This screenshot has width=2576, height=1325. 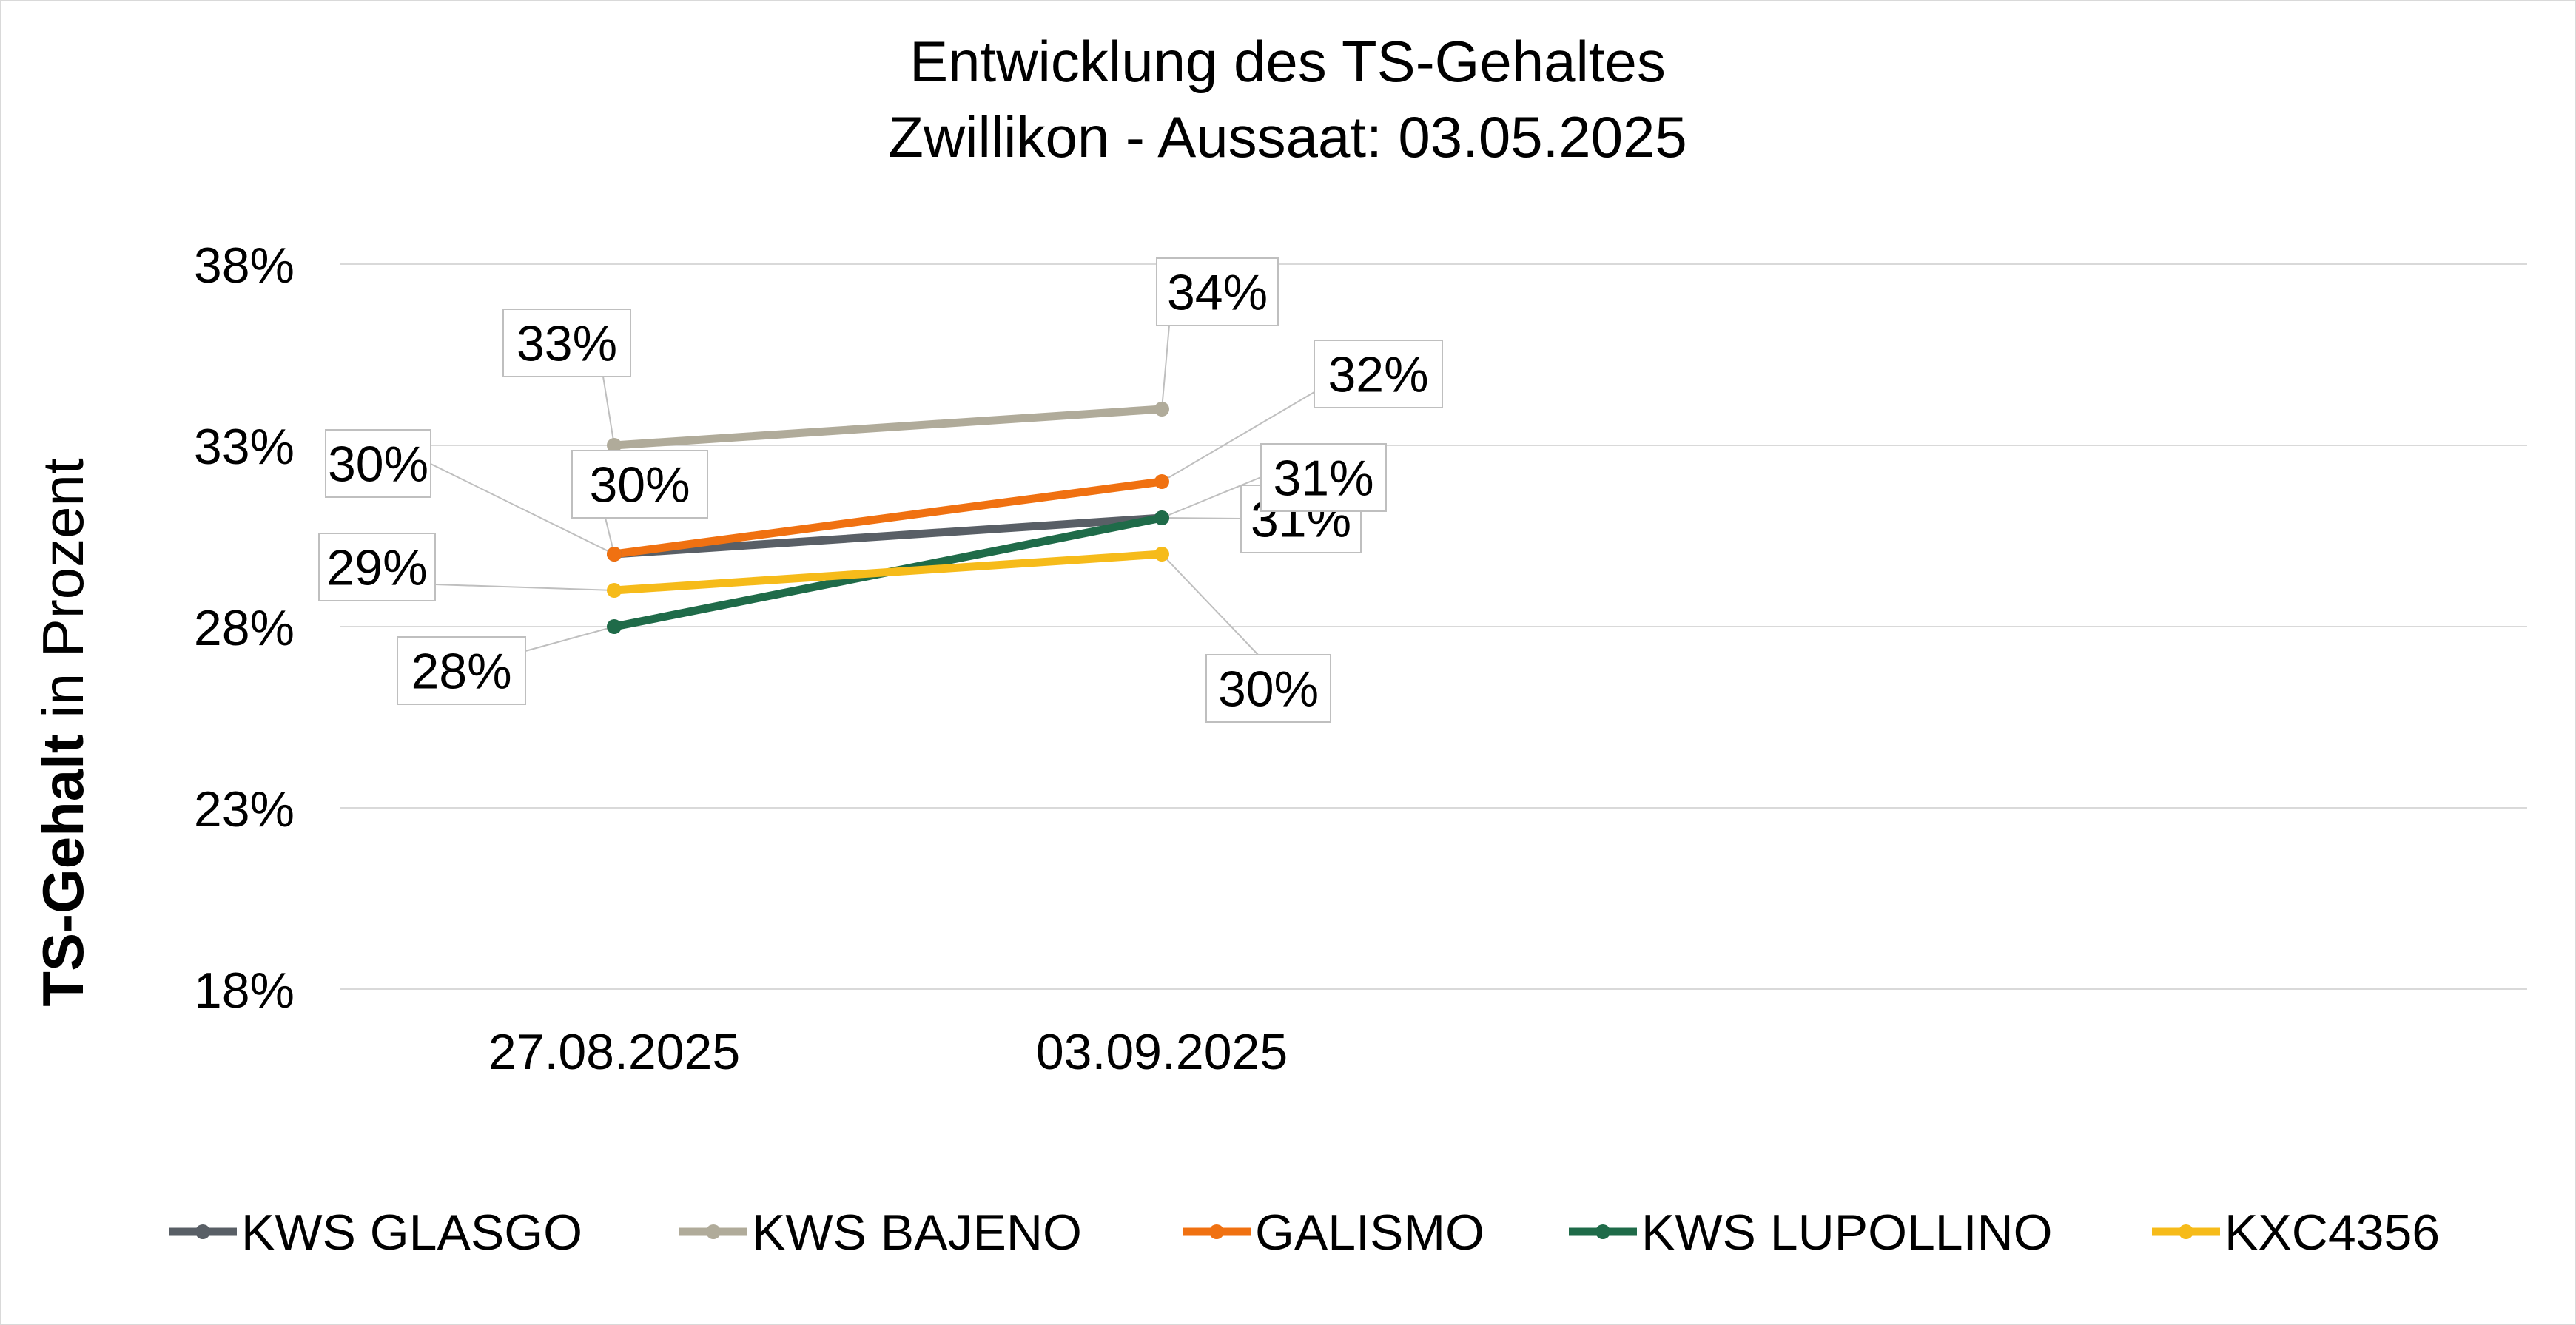 What do you see at coordinates (244, 809) in the screenshot?
I see `y-tick-label: 23%` at bounding box center [244, 809].